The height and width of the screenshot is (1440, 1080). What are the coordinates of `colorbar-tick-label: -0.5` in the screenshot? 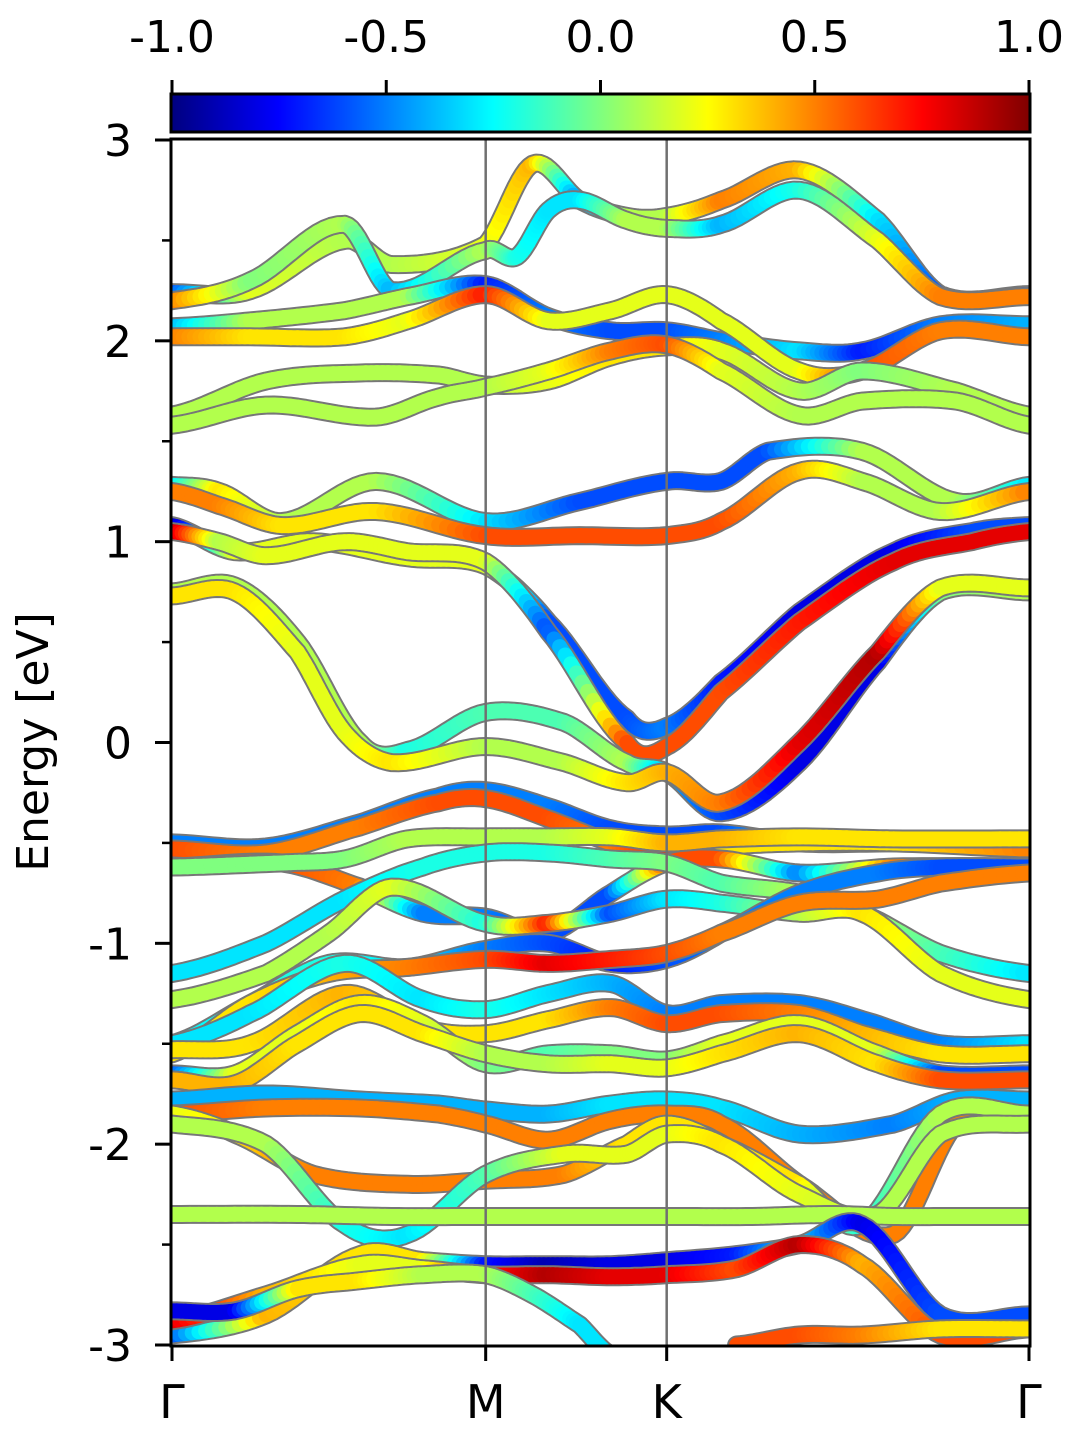 It's located at (386, 37).